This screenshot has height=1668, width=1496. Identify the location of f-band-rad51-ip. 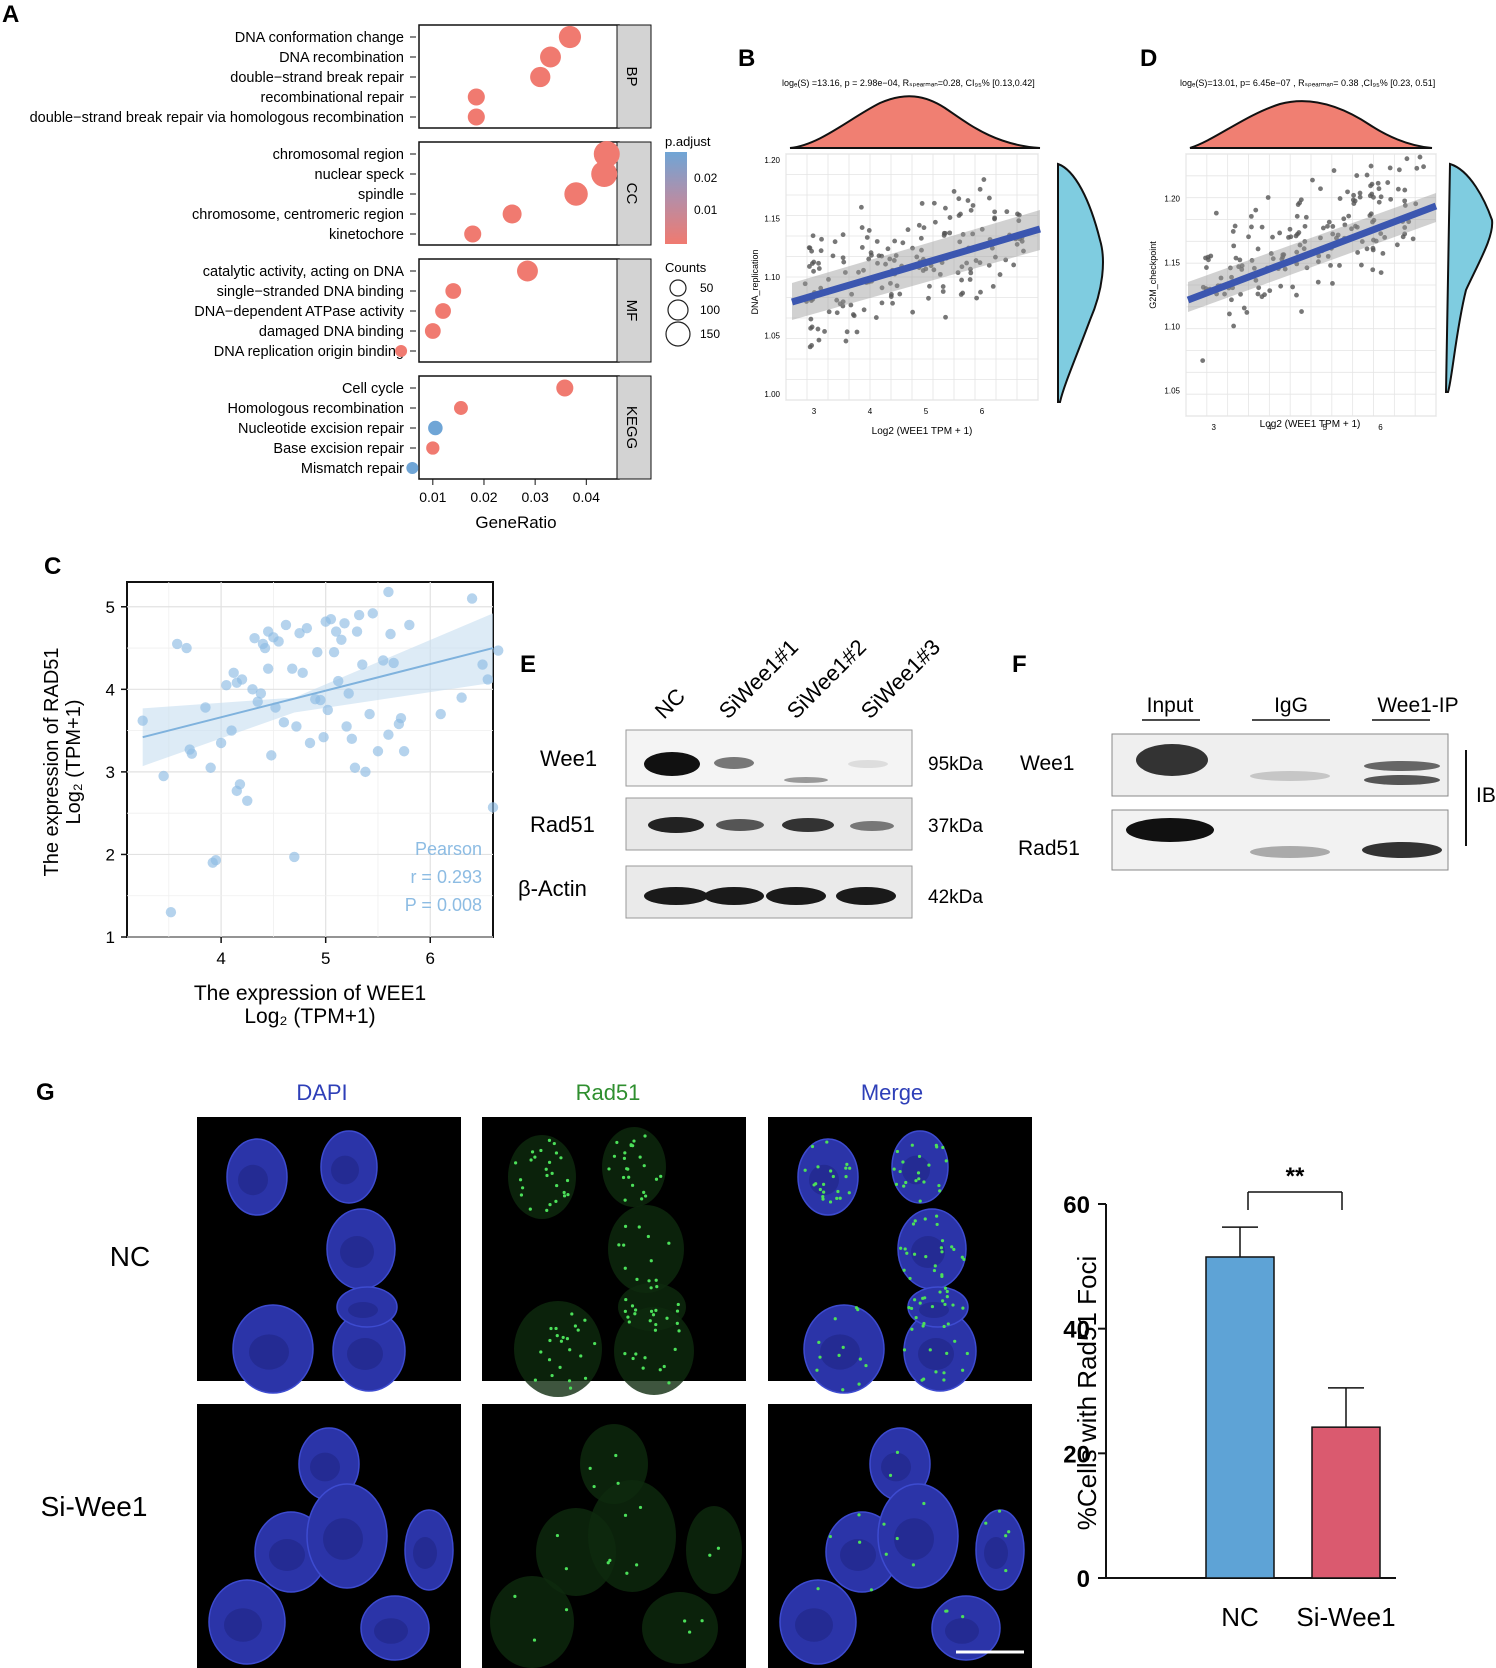
(1402, 850).